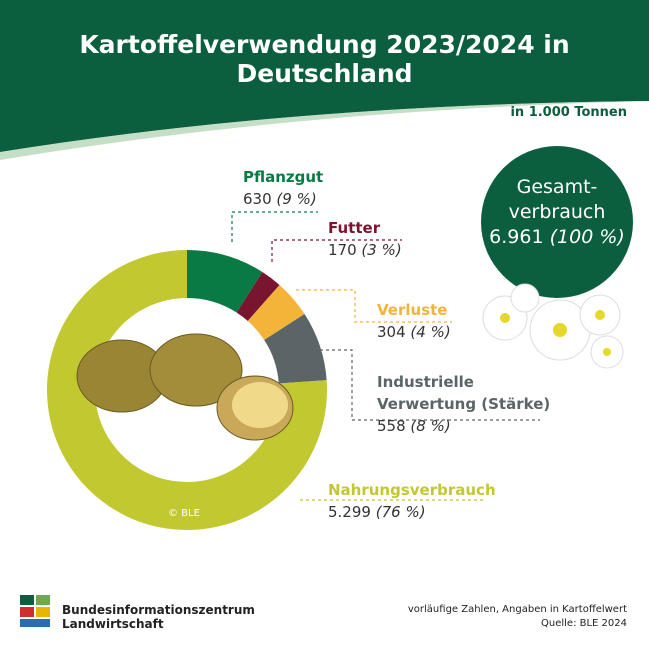  Describe the element at coordinates (342, 250) in the screenshot. I see `value-label: 170` at that location.